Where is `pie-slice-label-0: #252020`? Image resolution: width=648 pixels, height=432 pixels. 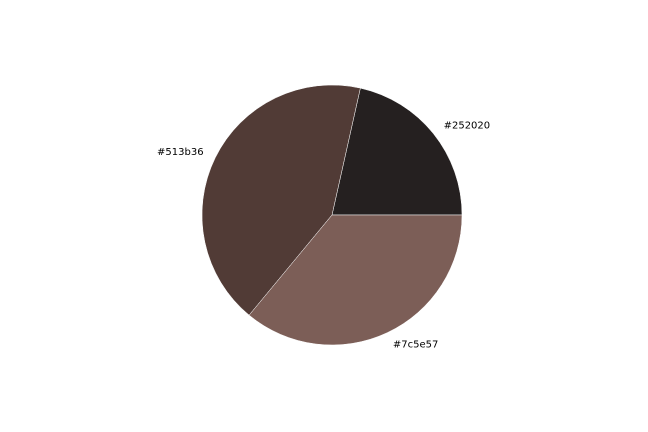 pie-slice-label-0: #252020 is located at coordinates (467, 126).